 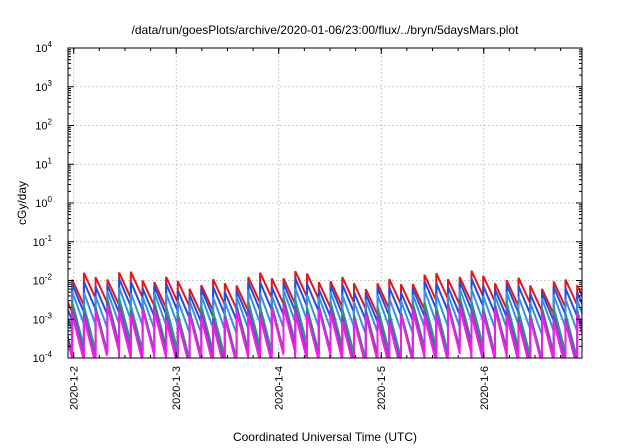 What do you see at coordinates (75, 388) in the screenshot?
I see `x-tick-label: 2020-1-2` at bounding box center [75, 388].